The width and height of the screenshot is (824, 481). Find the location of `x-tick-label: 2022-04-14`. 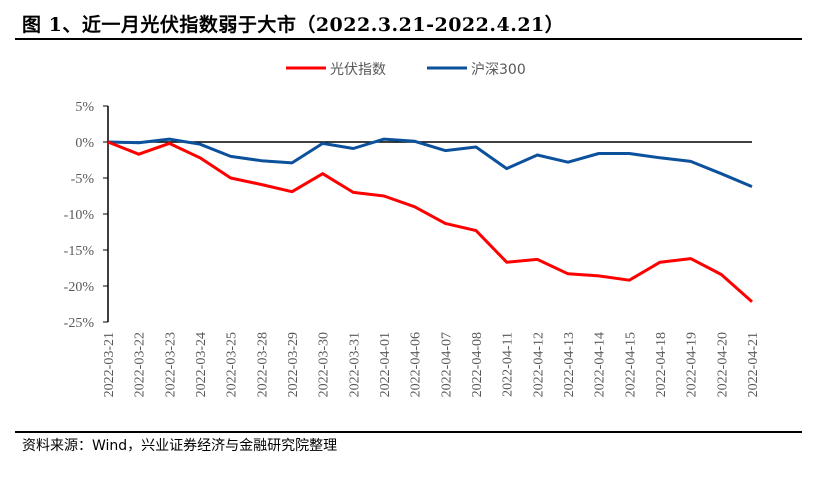

x-tick-label: 2022-04-14 is located at coordinates (600, 364).